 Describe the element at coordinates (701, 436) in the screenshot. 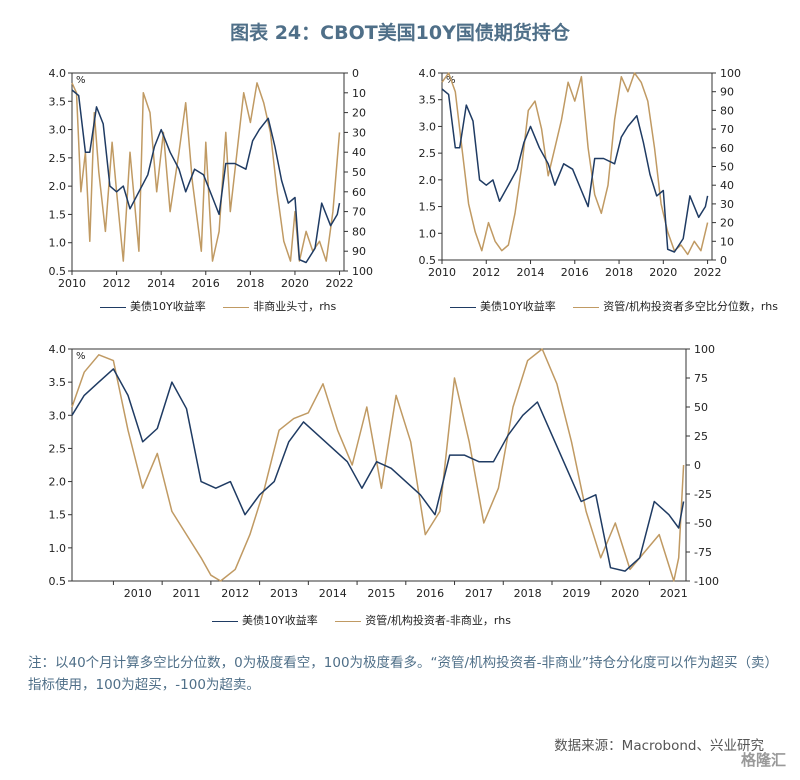

I see `y2-tick-label: 25` at that location.